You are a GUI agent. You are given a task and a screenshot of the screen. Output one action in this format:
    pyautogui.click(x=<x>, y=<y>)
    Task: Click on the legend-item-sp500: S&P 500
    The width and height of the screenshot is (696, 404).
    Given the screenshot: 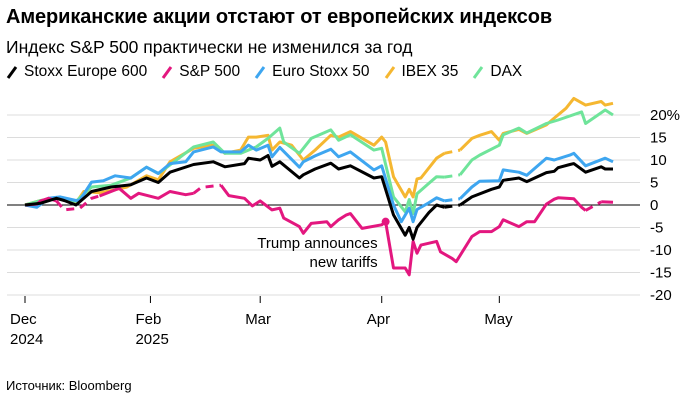 What is the action you would take?
    pyautogui.click(x=200, y=72)
    